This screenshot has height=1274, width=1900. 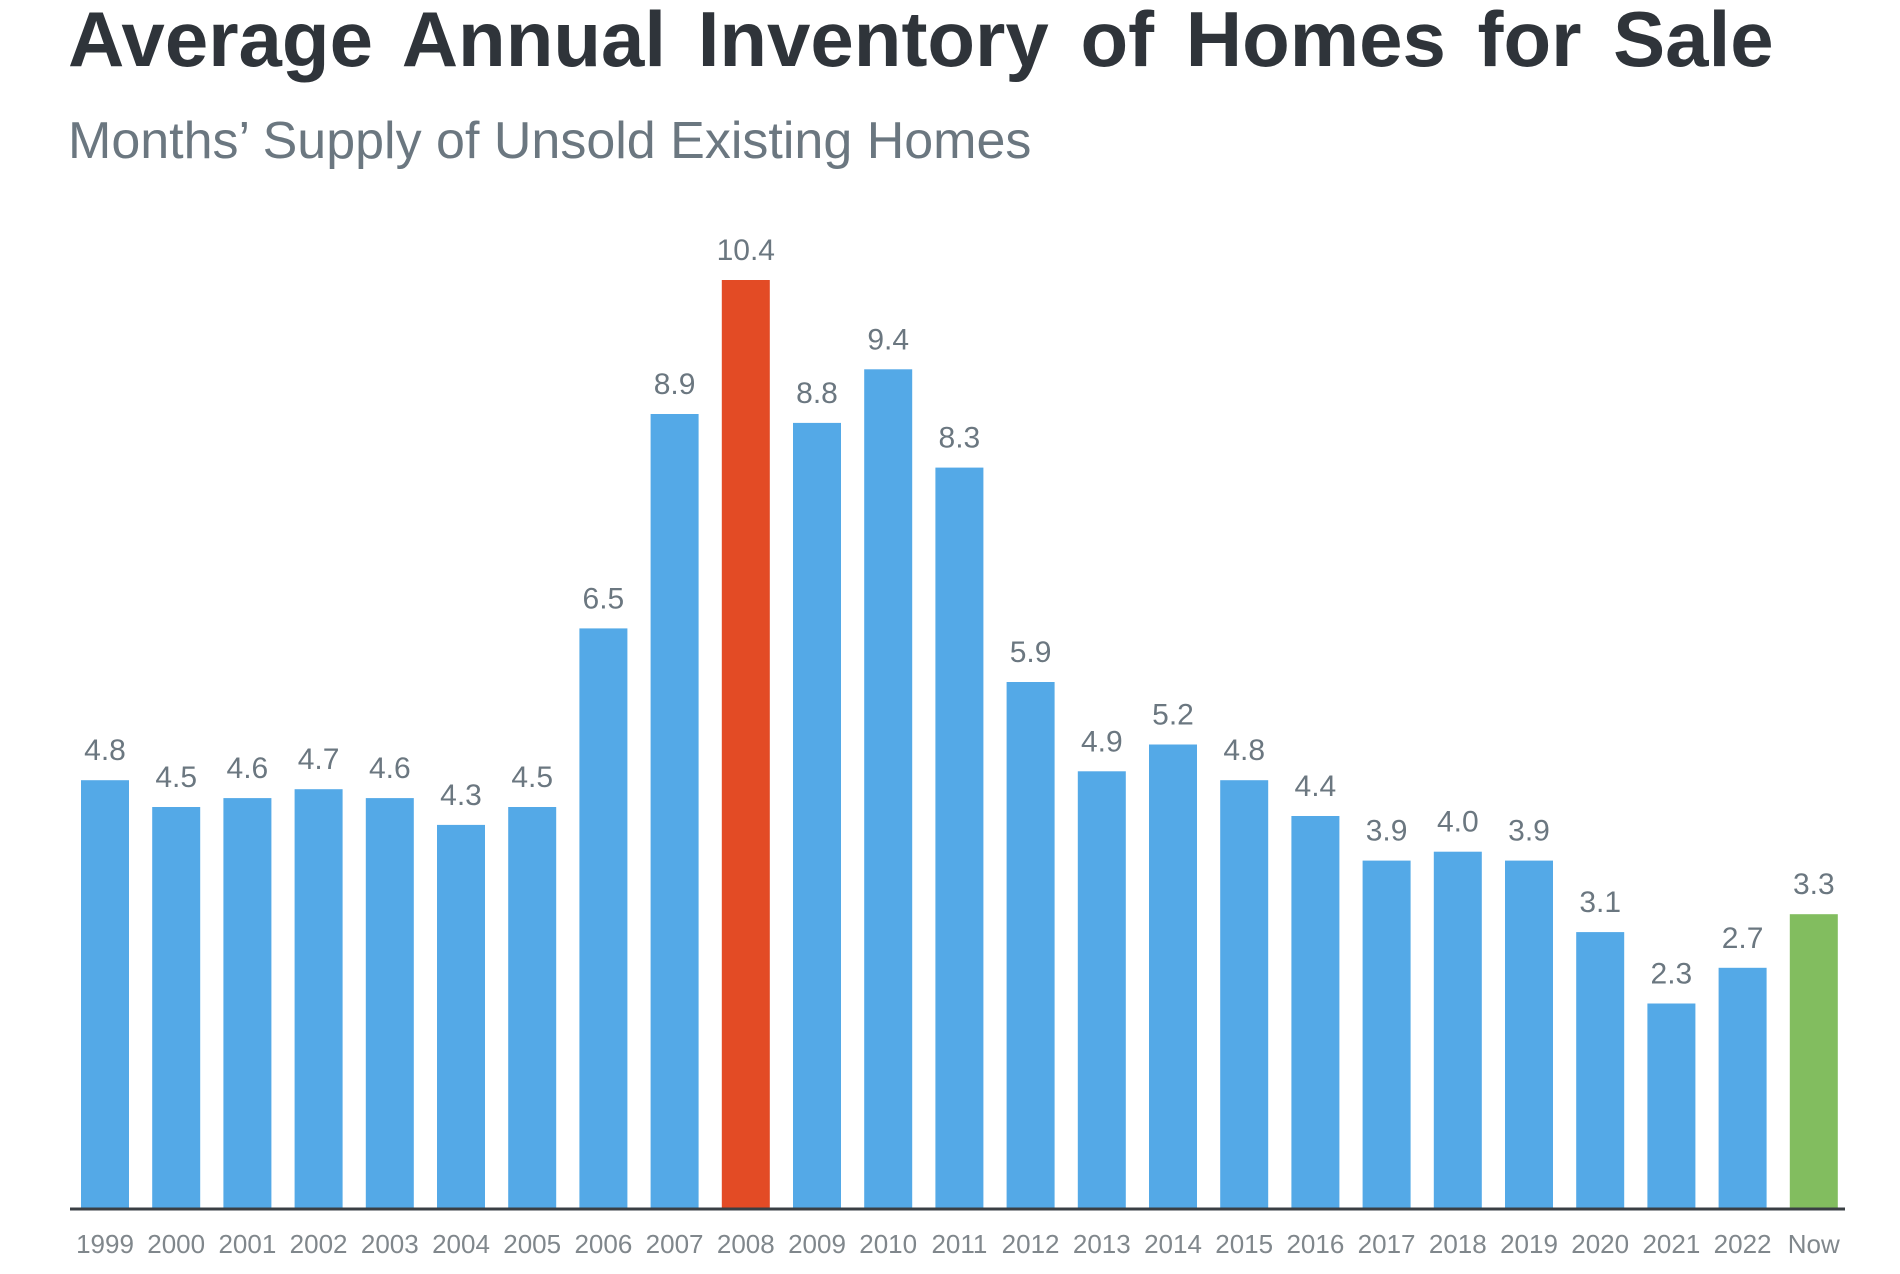 I want to click on bar-2008, so click(x=745, y=744).